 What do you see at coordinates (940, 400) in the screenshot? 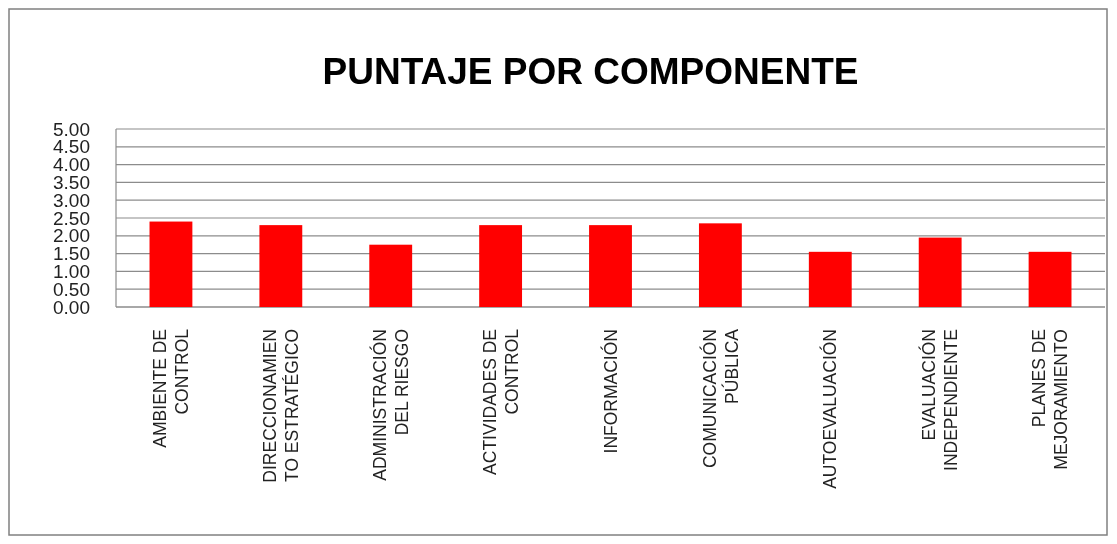
I see `x-tick-label: EVALUACIÓN INDEPENDIENTE` at bounding box center [940, 400].